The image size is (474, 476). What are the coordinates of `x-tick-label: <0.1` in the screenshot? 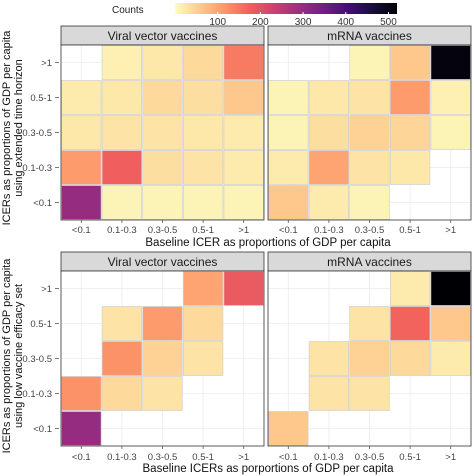 It's located at (288, 457).